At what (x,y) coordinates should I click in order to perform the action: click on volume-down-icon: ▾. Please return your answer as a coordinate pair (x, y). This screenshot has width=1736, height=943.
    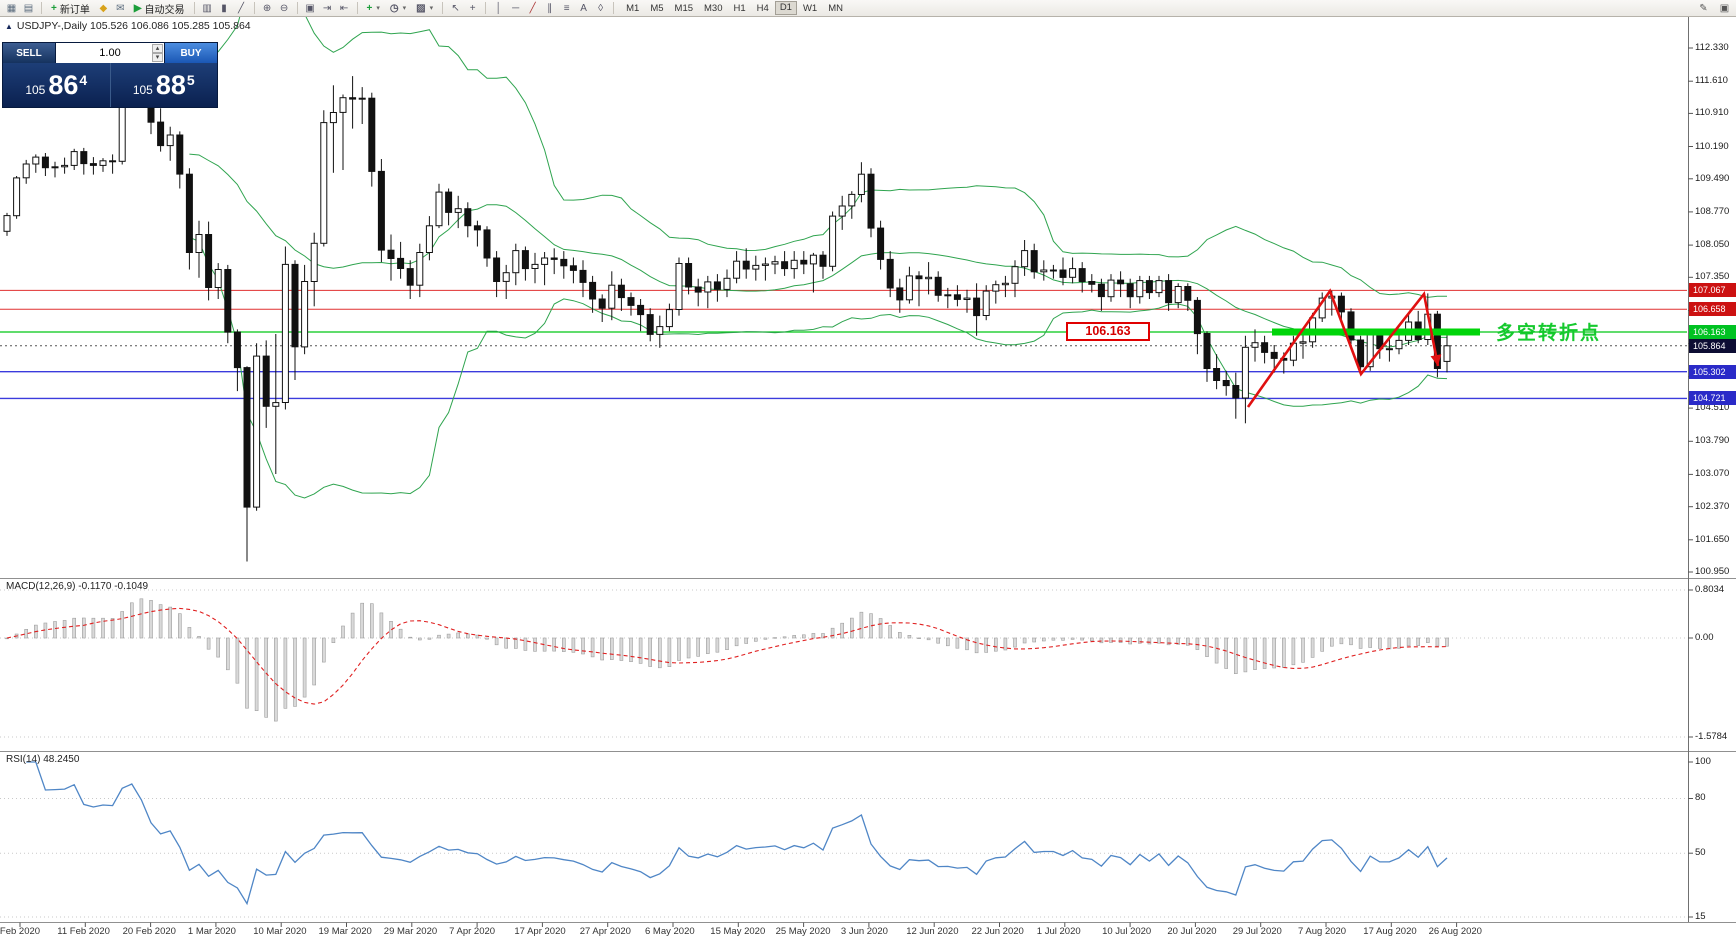
    Looking at the image, I should click on (157, 57).